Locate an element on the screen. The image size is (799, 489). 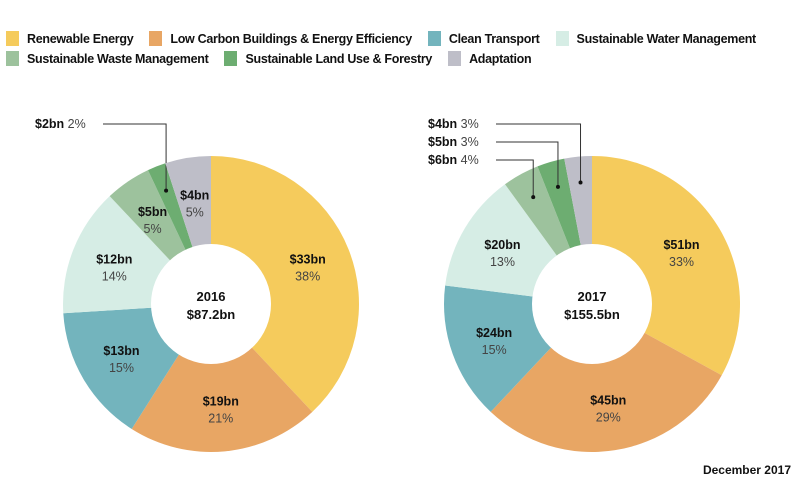
callout-label: $5bn 3% is located at coordinates (453, 142).